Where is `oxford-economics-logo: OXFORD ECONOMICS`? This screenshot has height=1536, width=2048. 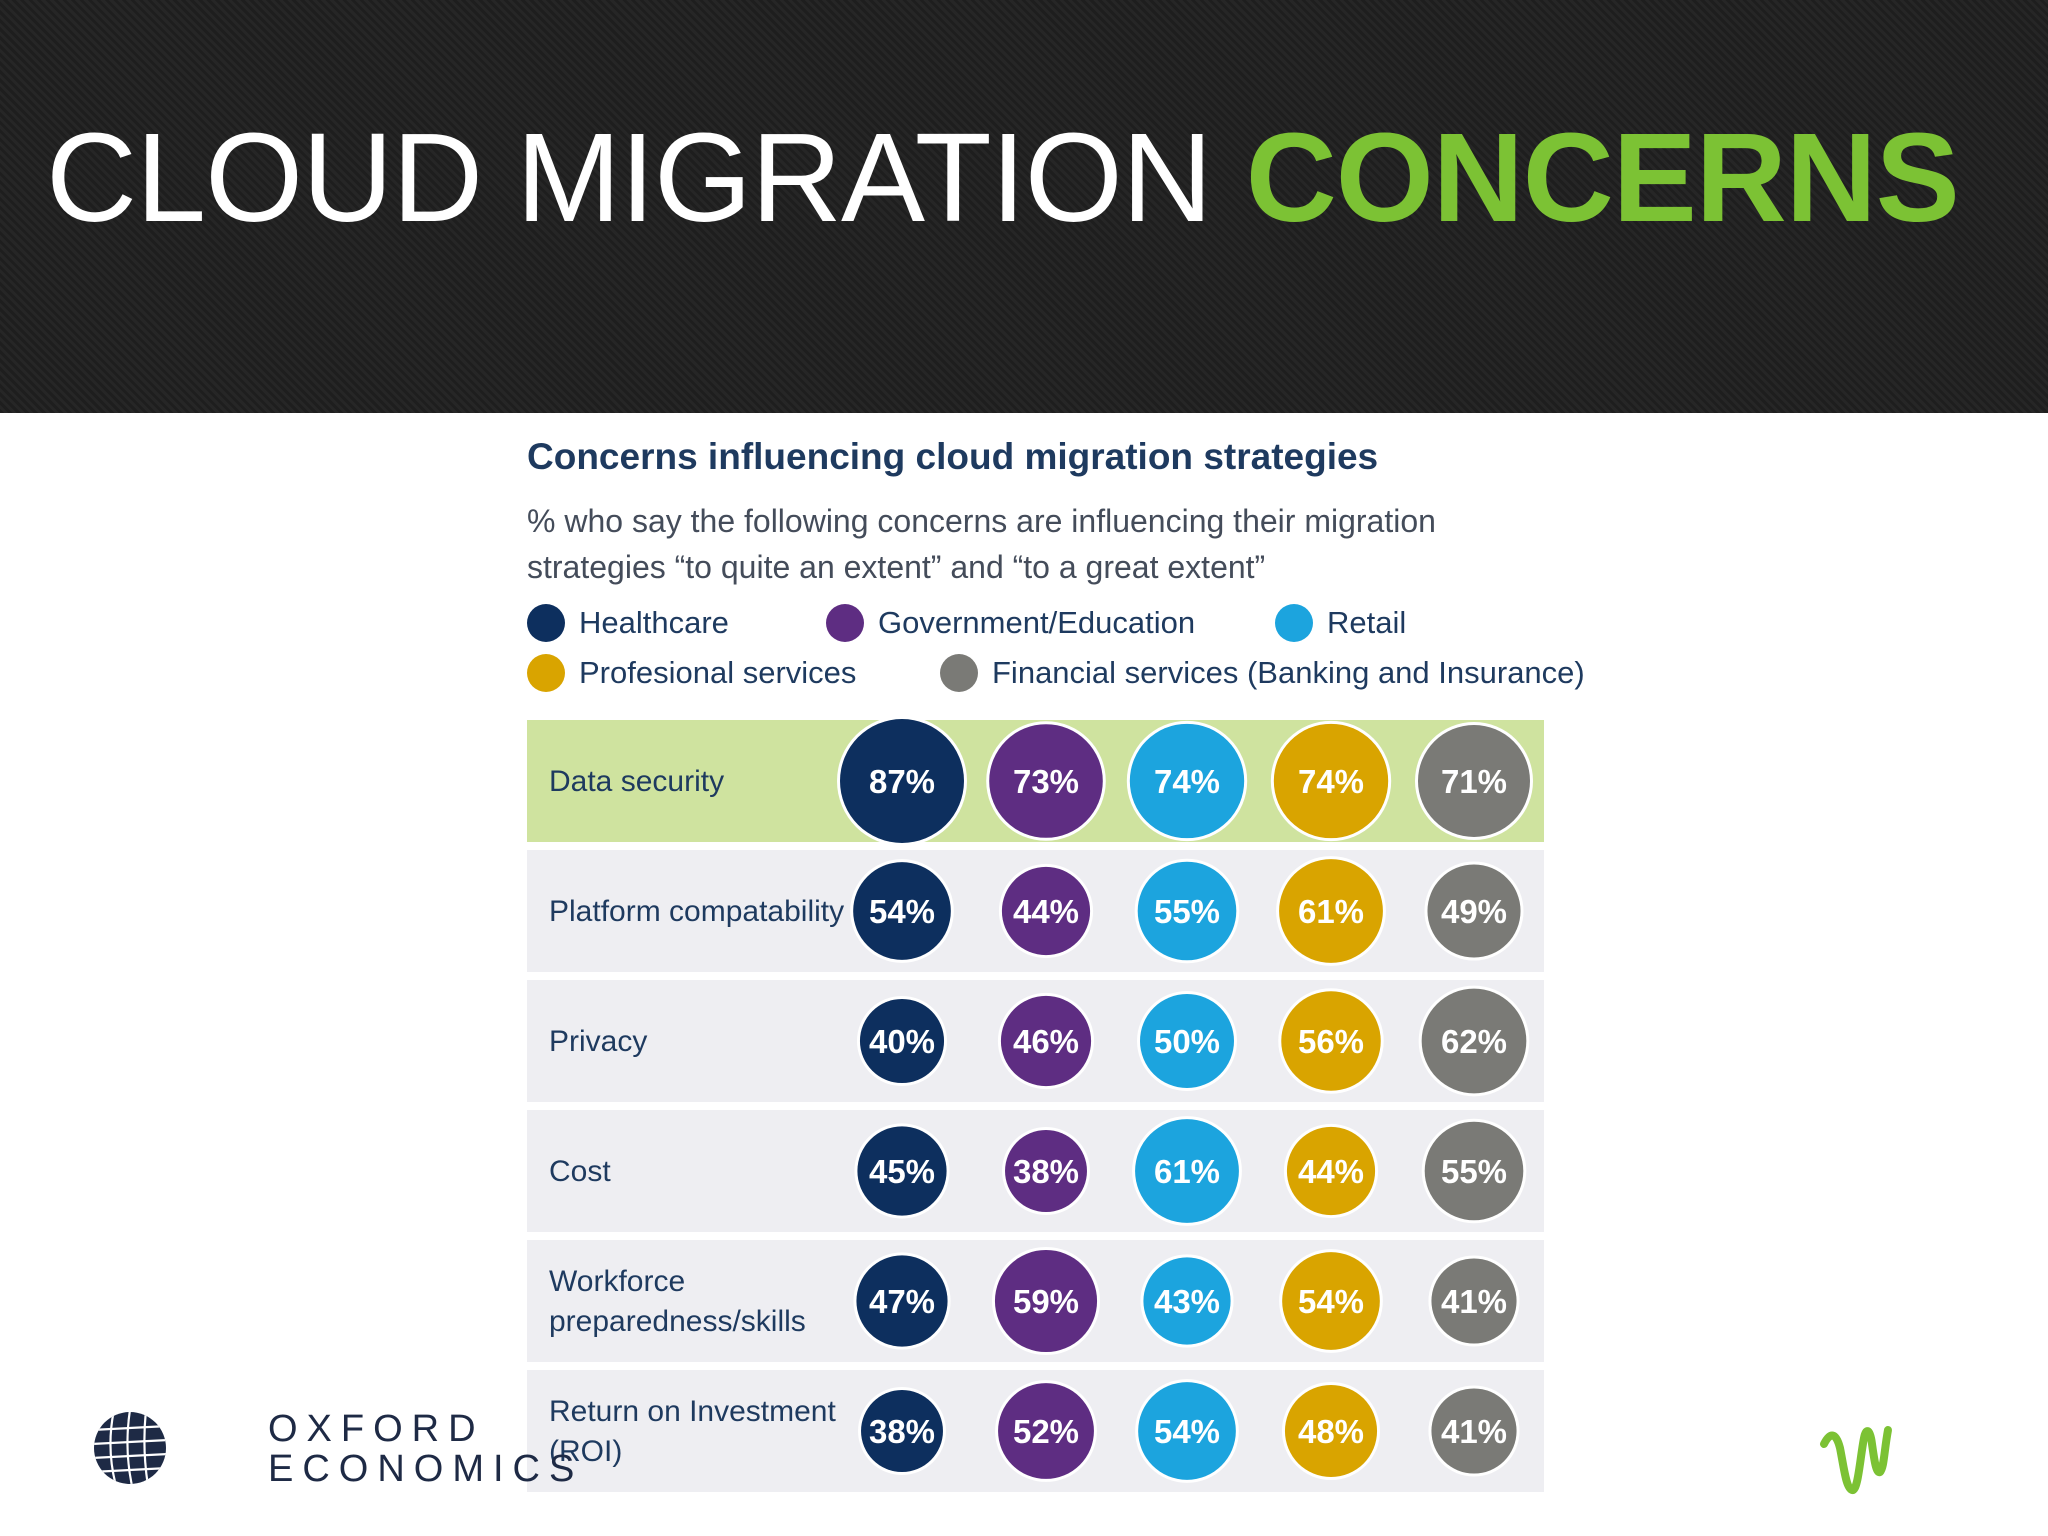
oxford-economics-logo: OXFORD ECONOMICS is located at coordinates (333, 1448).